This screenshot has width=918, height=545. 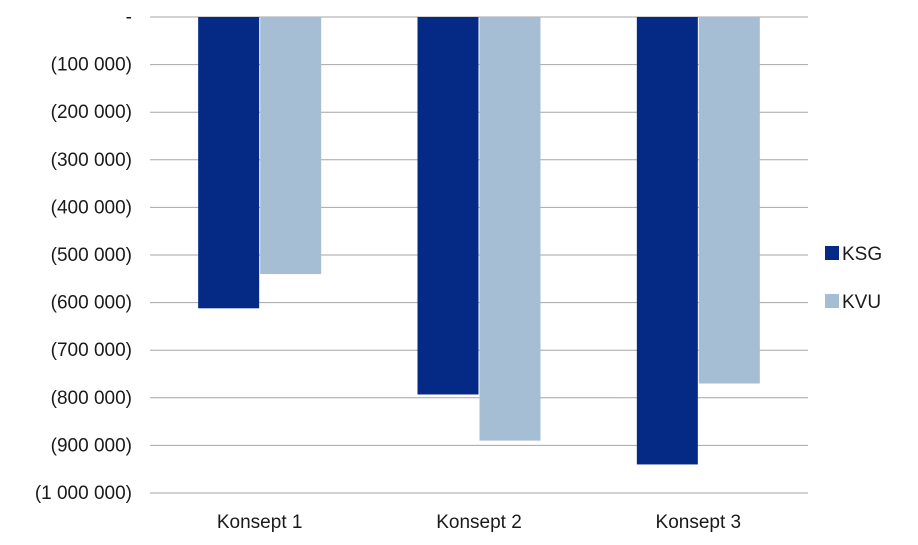 What do you see at coordinates (91, 65) in the screenshot?
I see `y-tick-label: (100 000)` at bounding box center [91, 65].